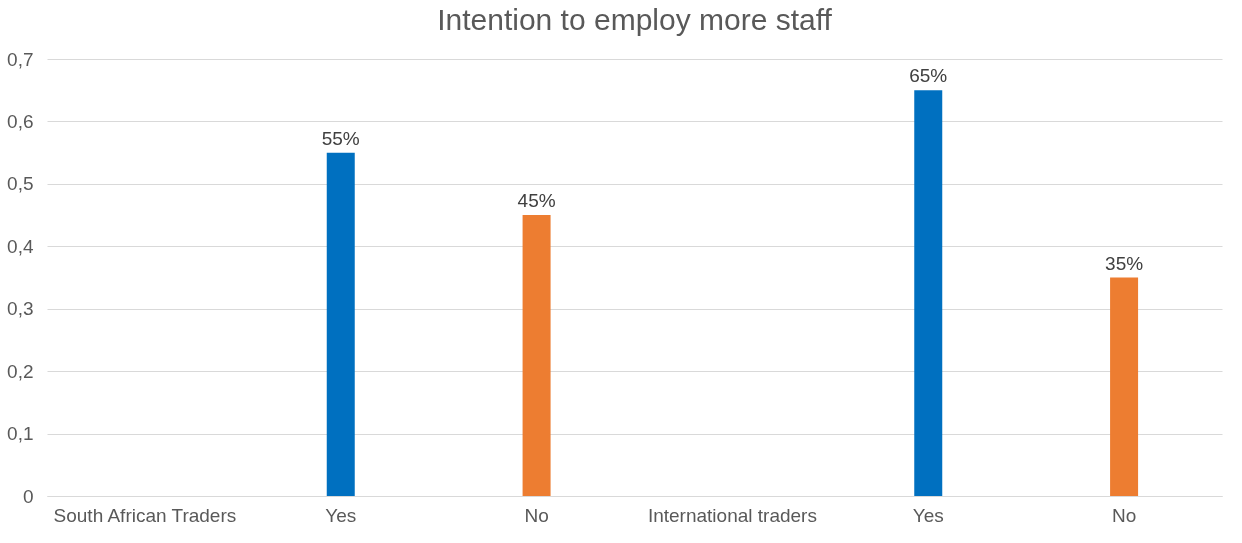 This screenshot has height=543, width=1242. What do you see at coordinates (635, 19) in the screenshot?
I see `chart-title: Intention to employ more staff` at bounding box center [635, 19].